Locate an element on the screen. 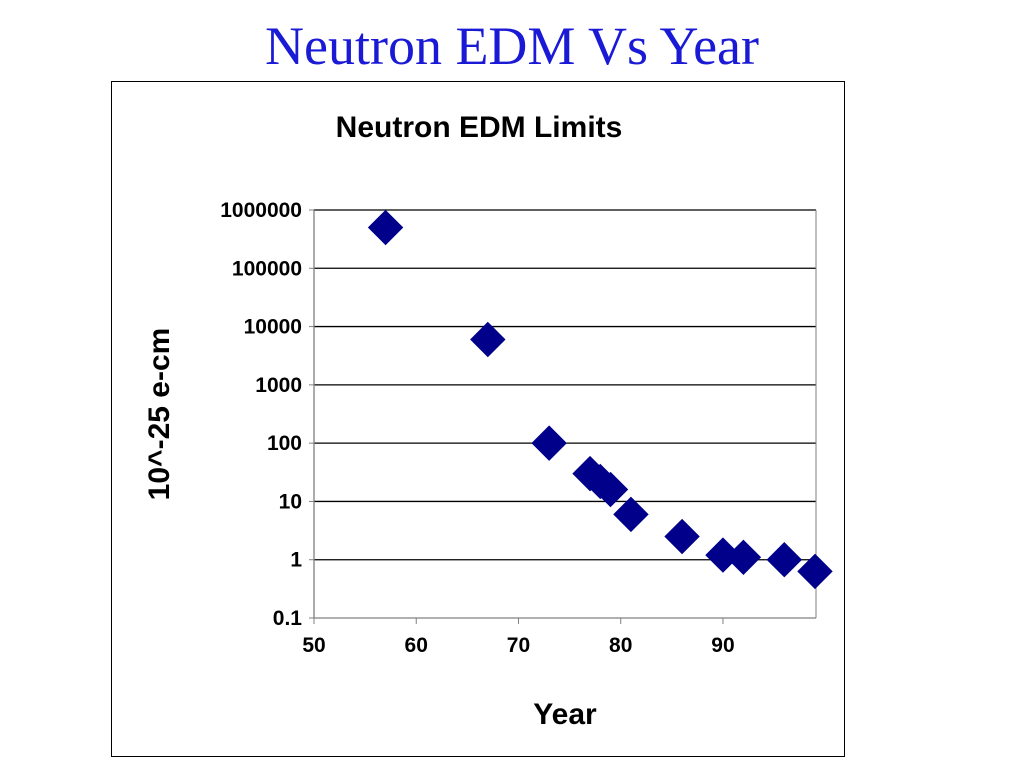 The image size is (1024, 768). y-tick-label: 1 is located at coordinates (296, 560).